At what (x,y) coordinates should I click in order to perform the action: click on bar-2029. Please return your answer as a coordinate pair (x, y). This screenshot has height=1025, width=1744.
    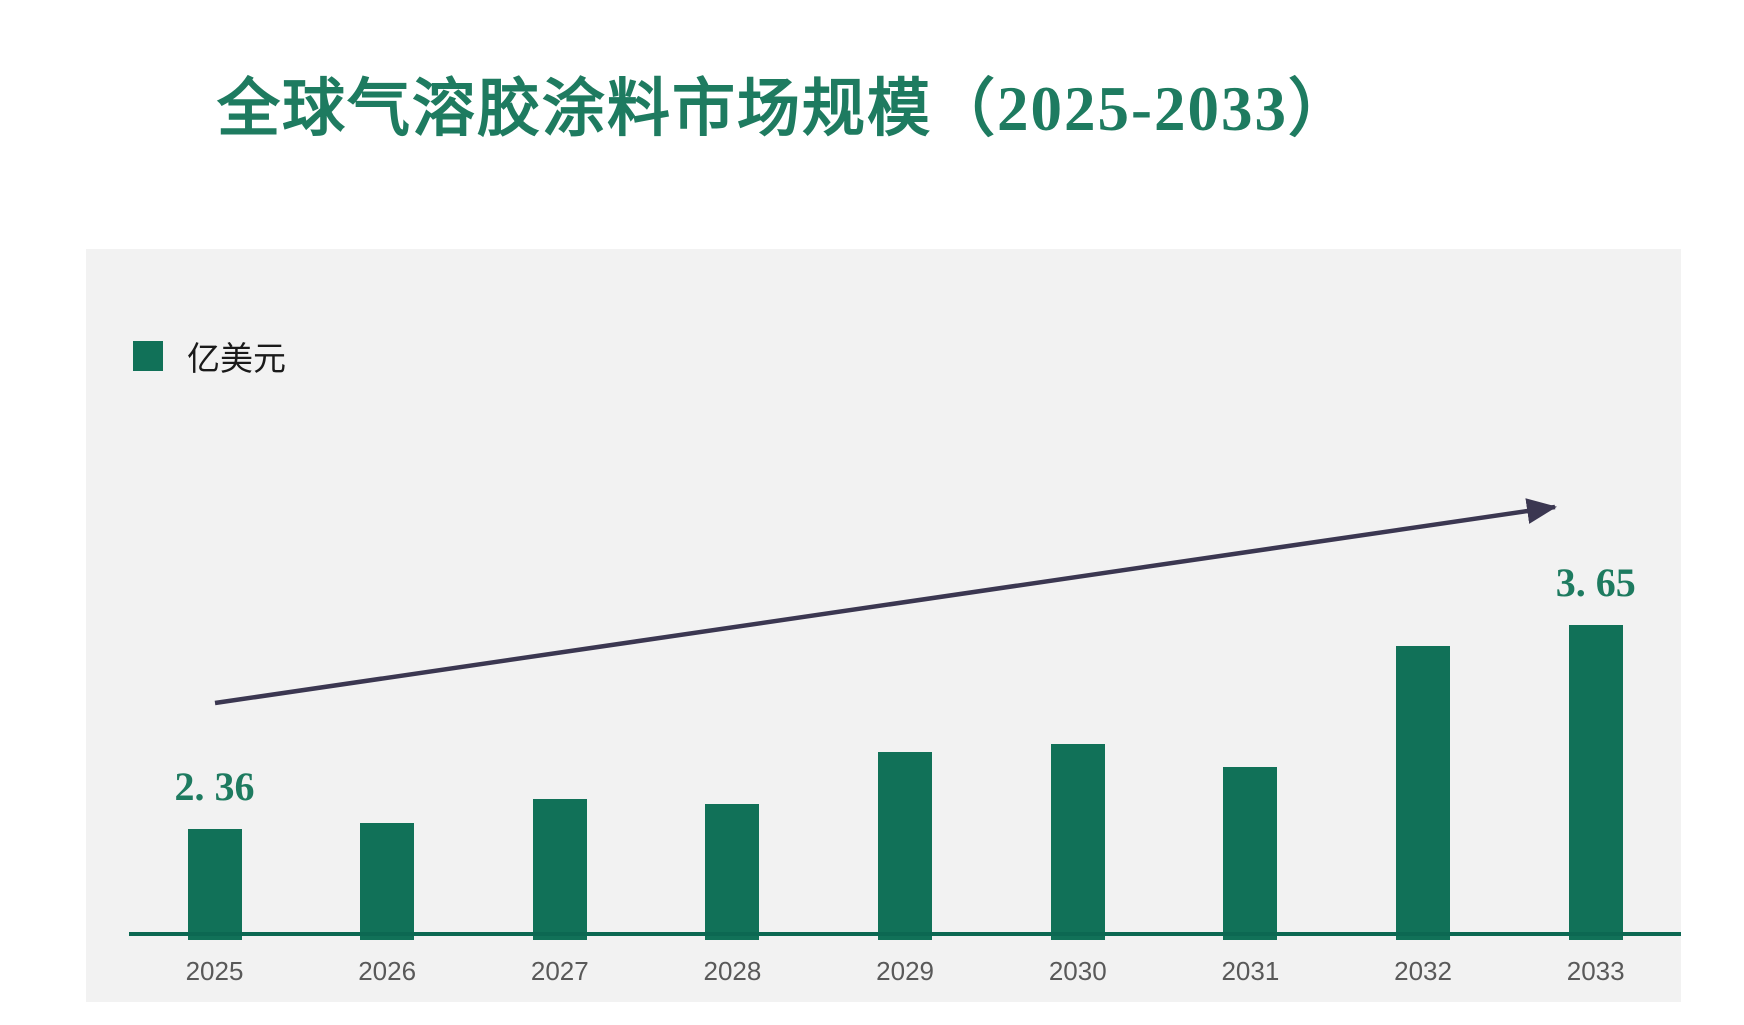
    Looking at the image, I should click on (905, 845).